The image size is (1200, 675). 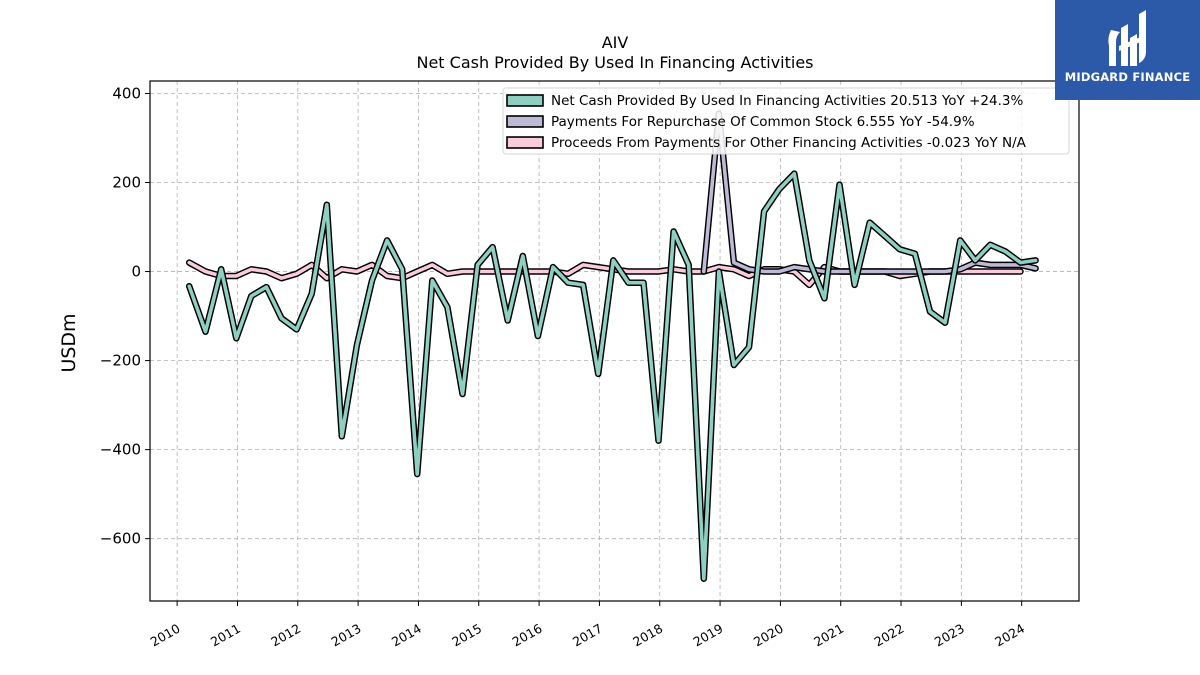 What do you see at coordinates (406, 635) in the screenshot?
I see `x-tick-label: 2014` at bounding box center [406, 635].